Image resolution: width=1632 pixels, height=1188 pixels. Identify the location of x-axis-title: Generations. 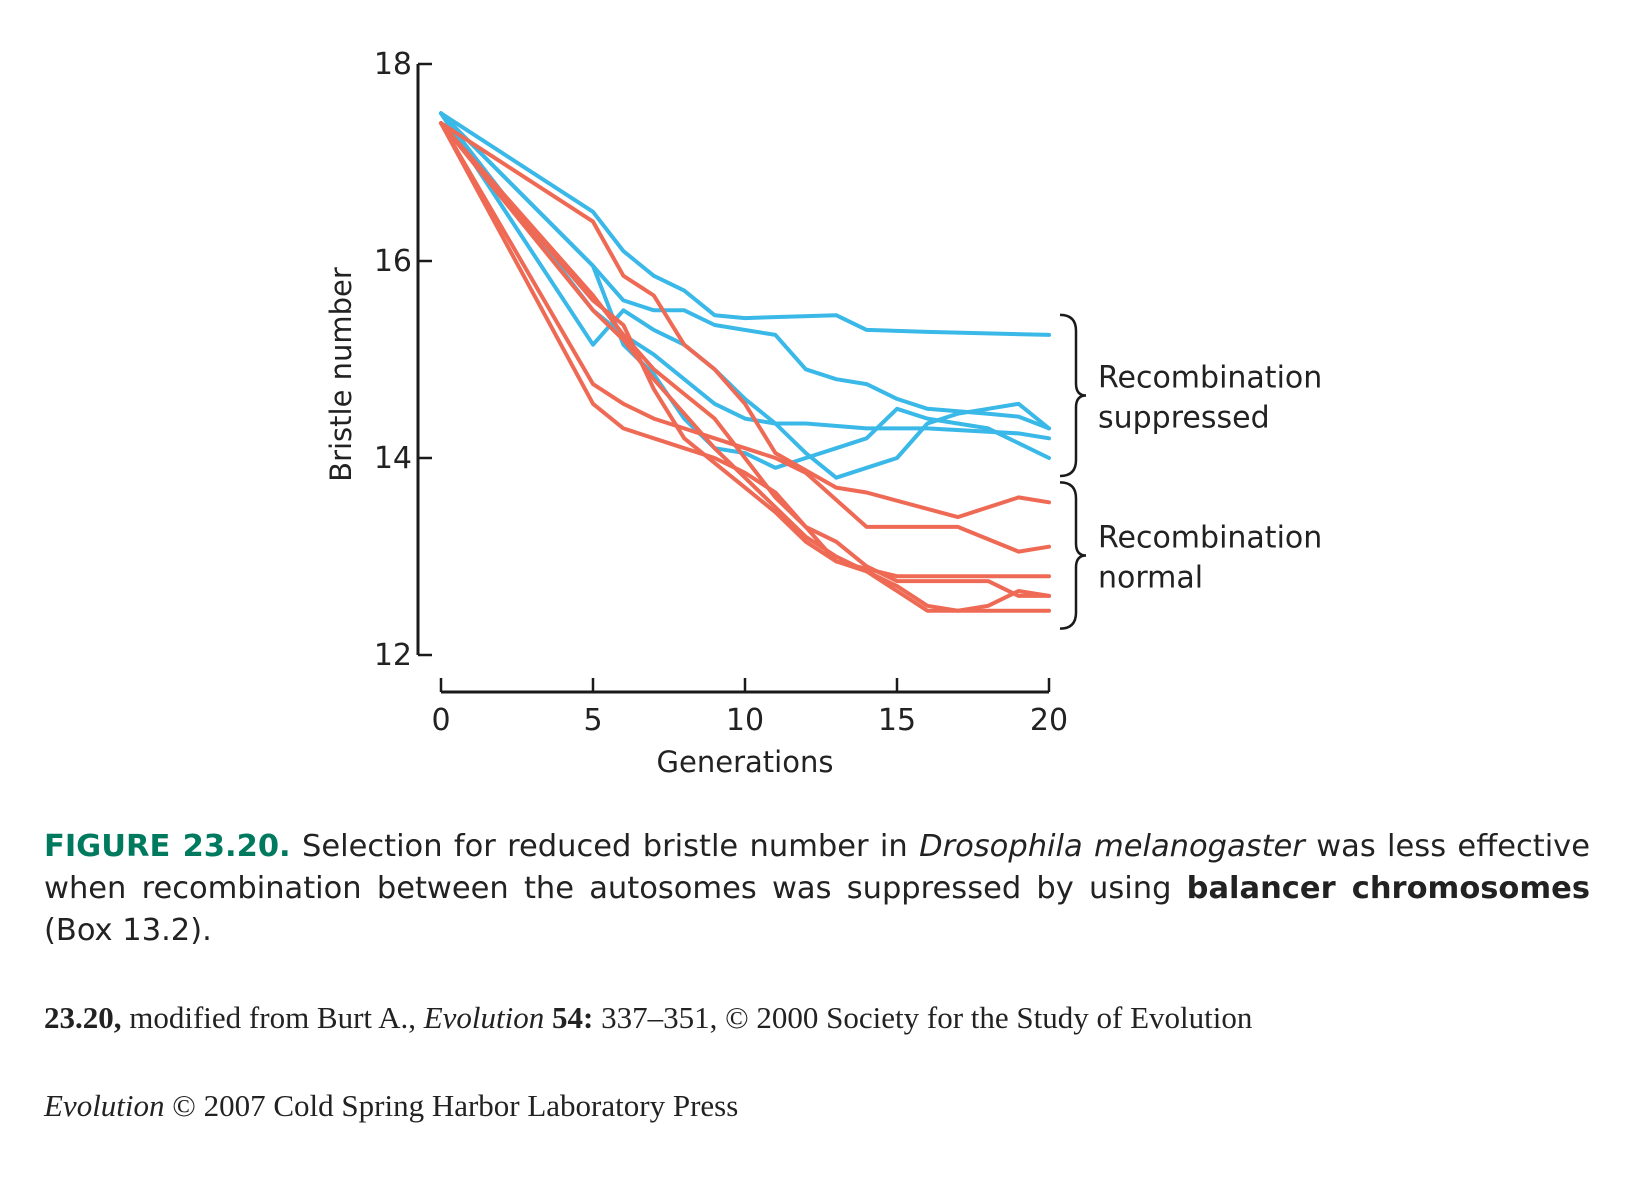
(745, 762).